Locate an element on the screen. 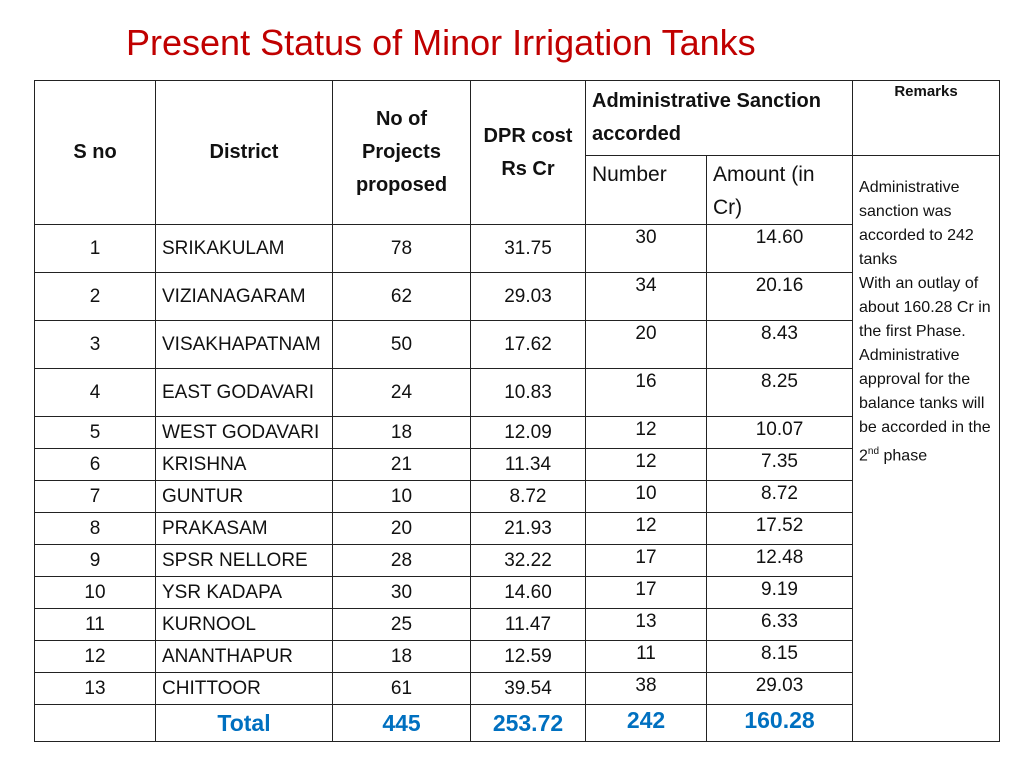 The image size is (1024, 768). table-cell: 30 is located at coordinates (646, 248).